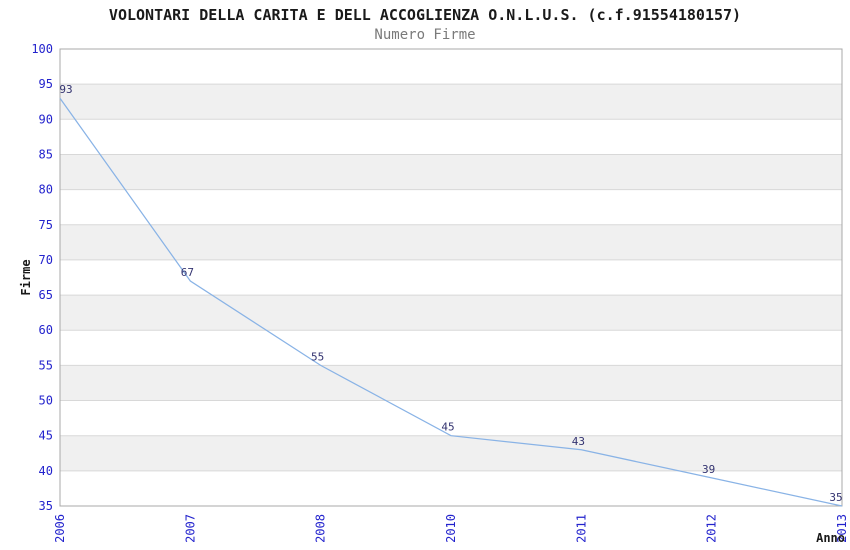  What do you see at coordinates (46, 154) in the screenshot?
I see `y-tick-label: 85` at bounding box center [46, 154].